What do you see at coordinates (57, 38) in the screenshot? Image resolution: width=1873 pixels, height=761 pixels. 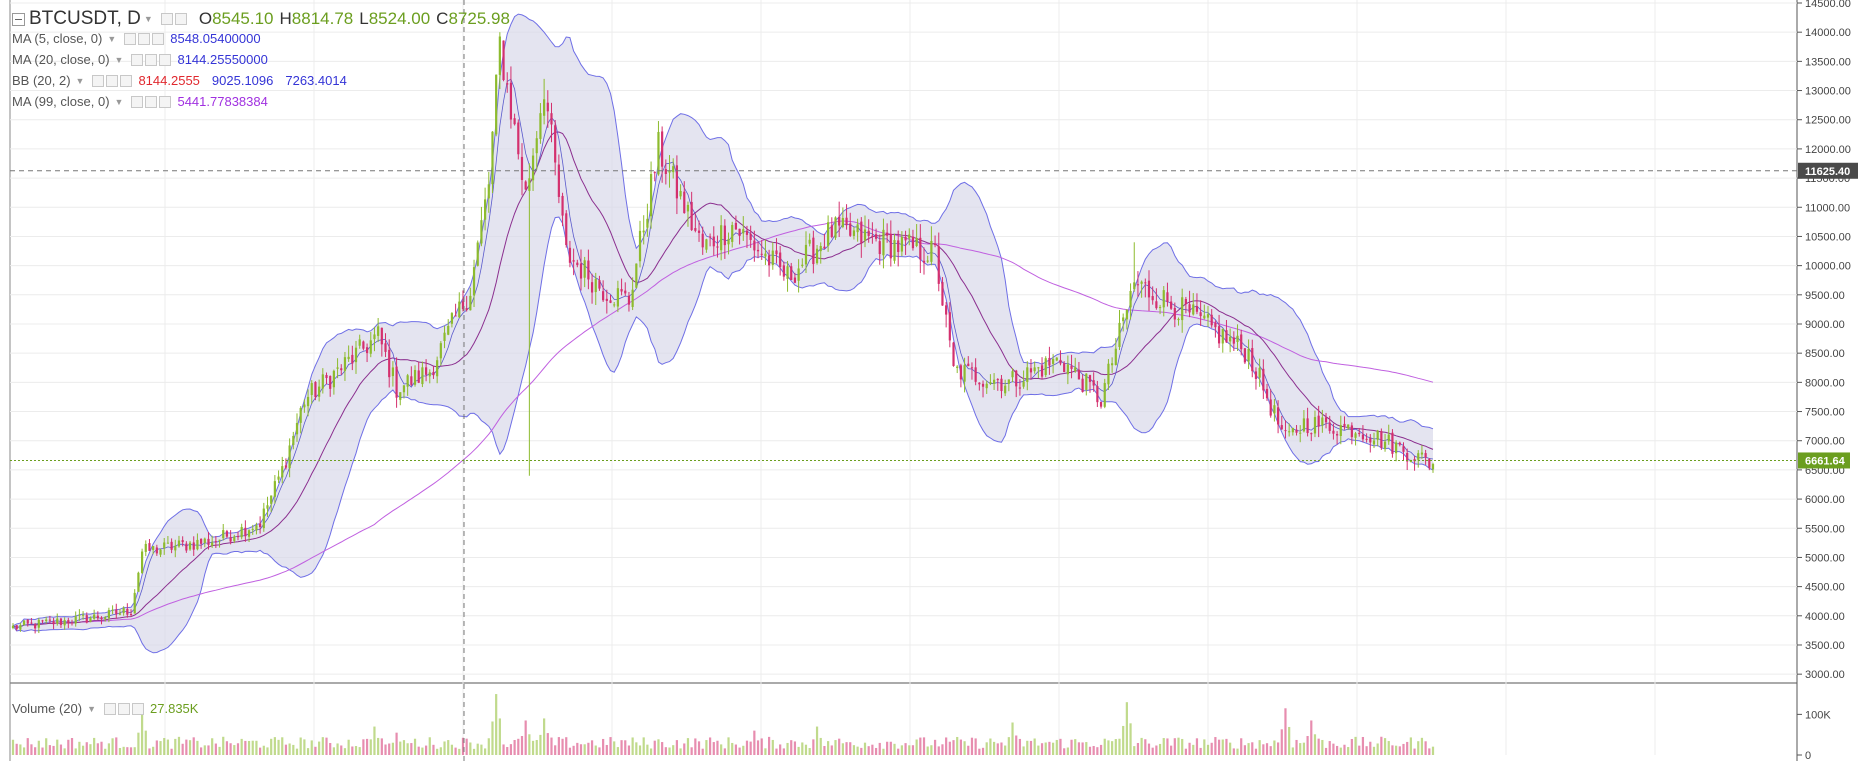 I see `indicator-label: MA (5, close, 0)` at bounding box center [57, 38].